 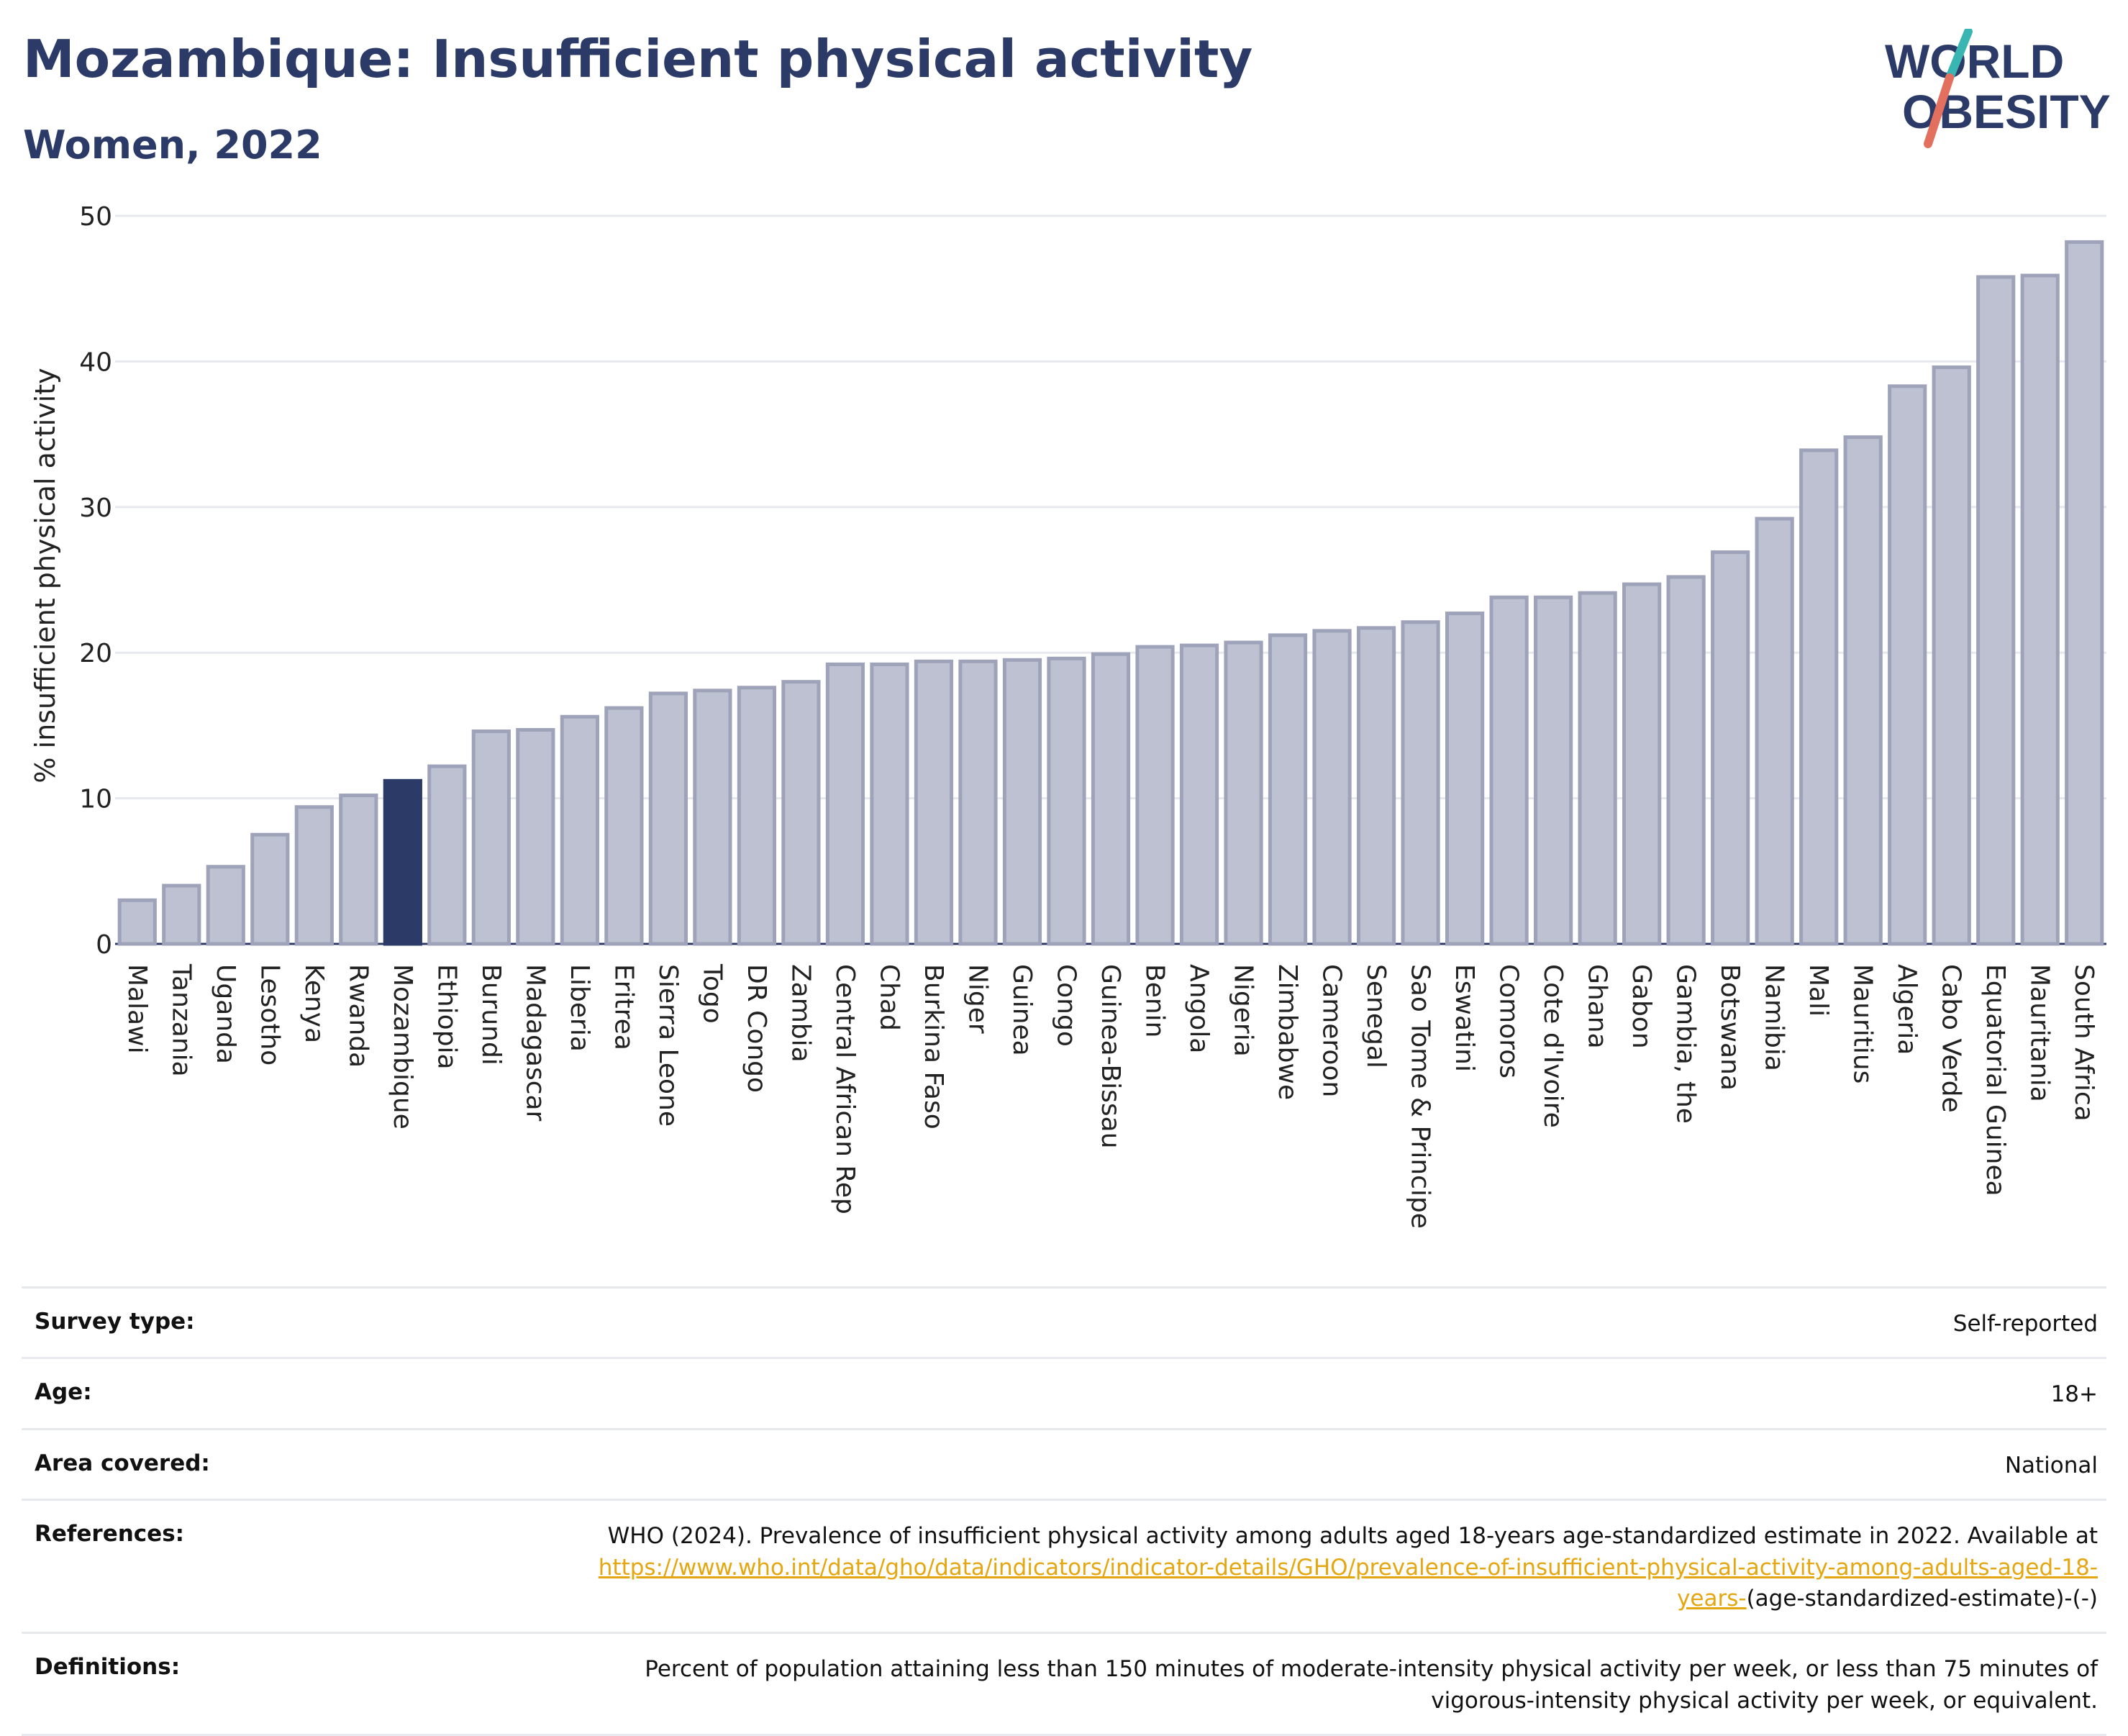 What do you see at coordinates (1959, 55) in the screenshot?
I see `logo-slash-teal` at bounding box center [1959, 55].